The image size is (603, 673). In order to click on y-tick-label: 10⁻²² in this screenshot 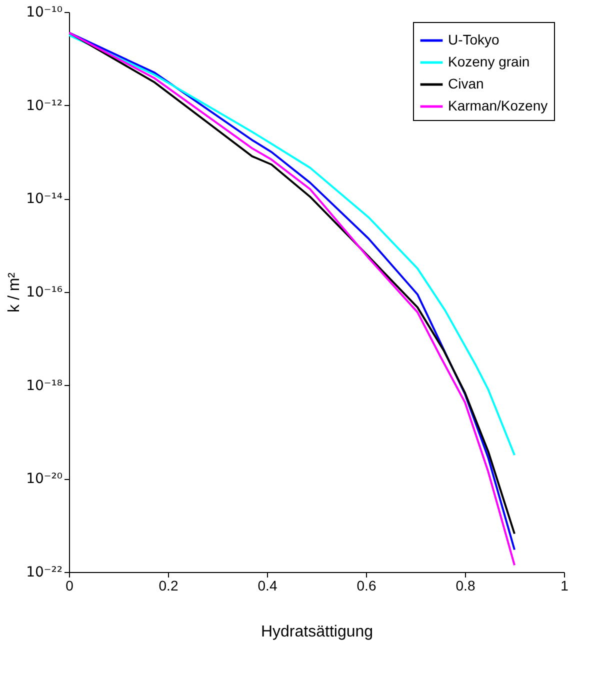, I will do `click(44, 572)`.